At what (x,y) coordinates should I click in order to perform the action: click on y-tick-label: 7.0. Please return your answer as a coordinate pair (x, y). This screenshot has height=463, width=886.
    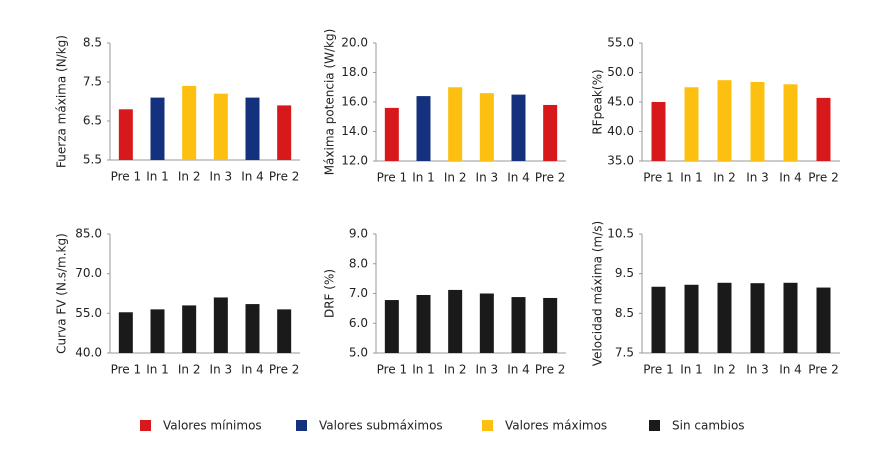
    Looking at the image, I should click on (358, 293).